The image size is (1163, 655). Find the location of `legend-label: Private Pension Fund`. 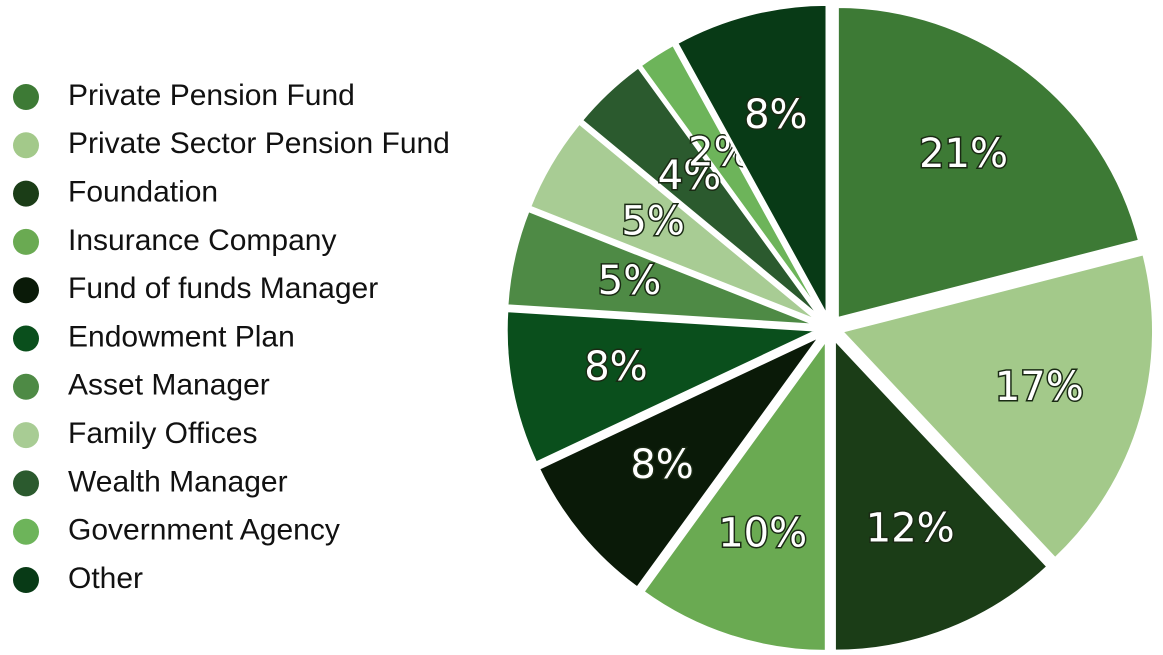

legend-label: Private Pension Fund is located at coordinates (211, 95).